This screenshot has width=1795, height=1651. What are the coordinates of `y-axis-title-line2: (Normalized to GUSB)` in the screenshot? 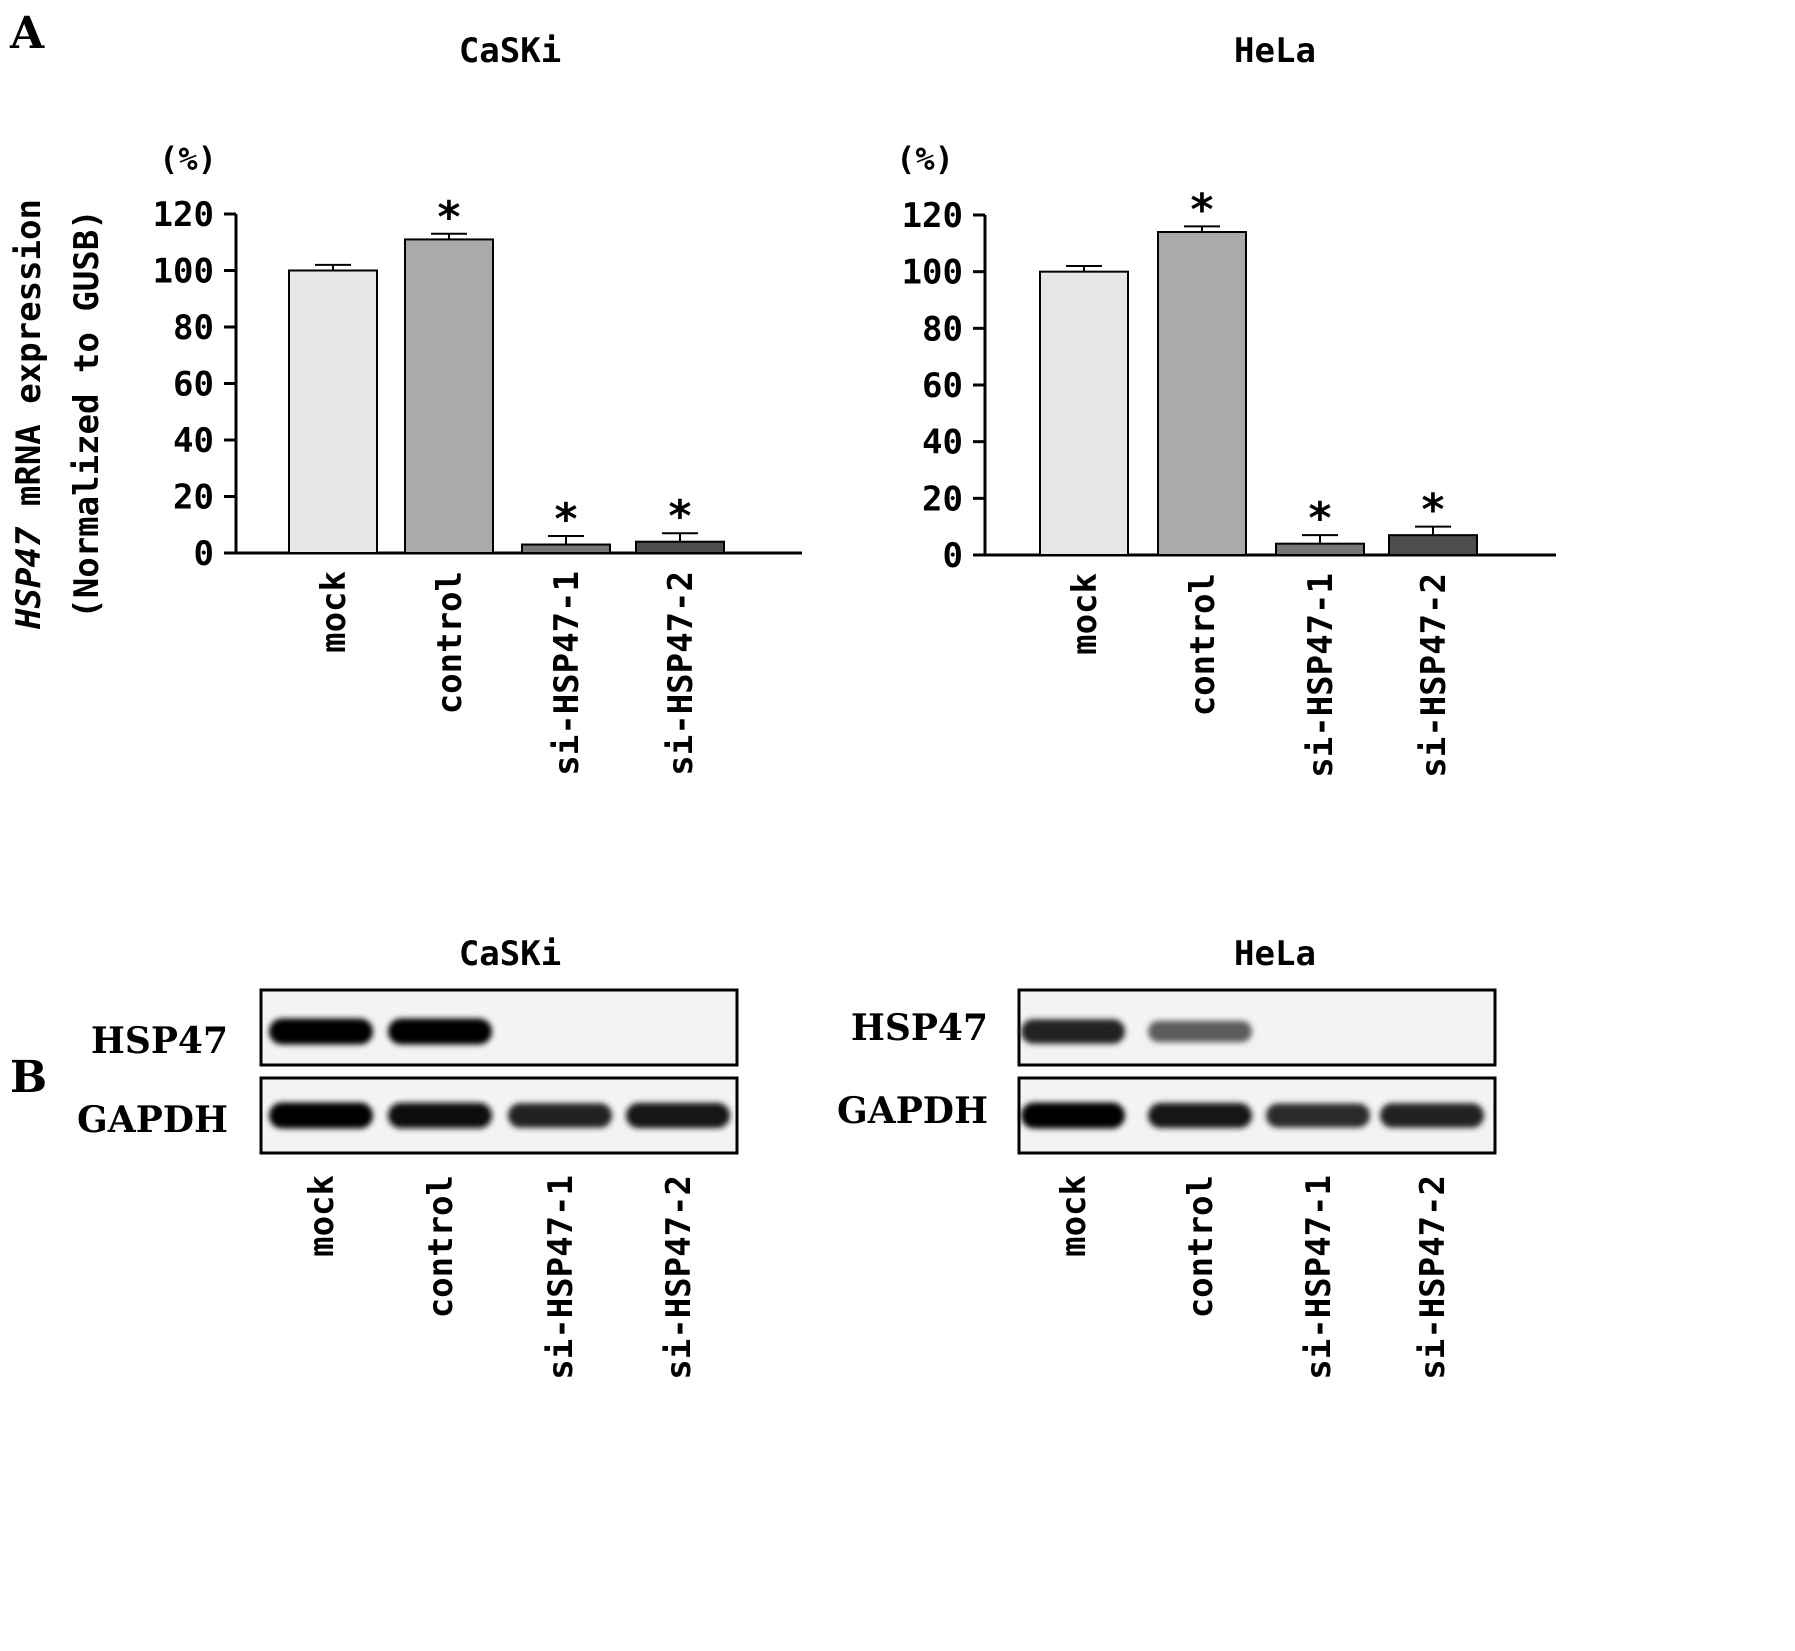 It's located at (87, 413).